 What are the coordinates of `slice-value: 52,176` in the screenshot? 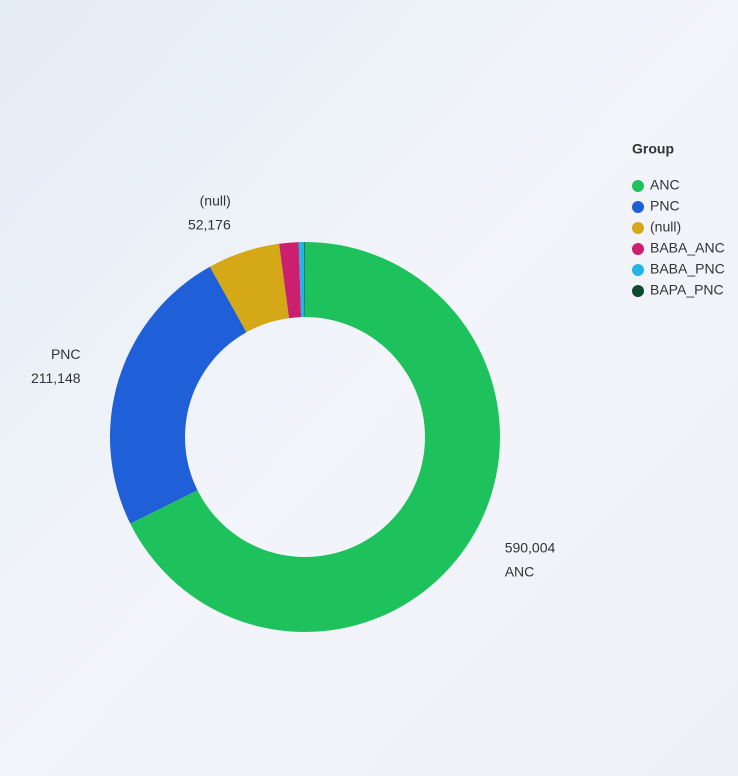 It's located at (209, 225).